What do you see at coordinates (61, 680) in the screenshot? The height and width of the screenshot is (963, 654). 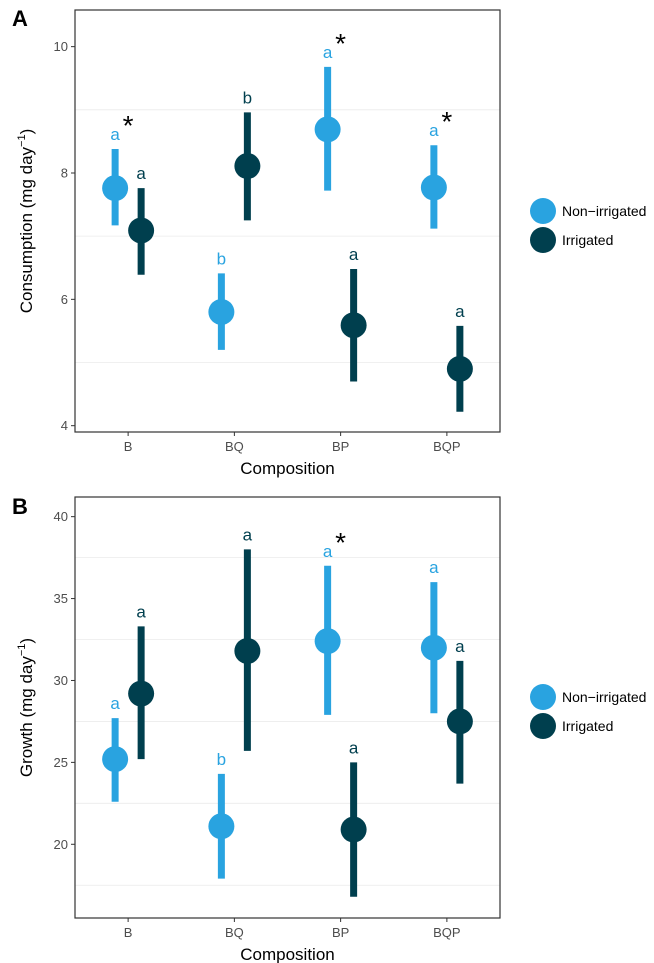 I see `y-tick-label: 30` at bounding box center [61, 680].